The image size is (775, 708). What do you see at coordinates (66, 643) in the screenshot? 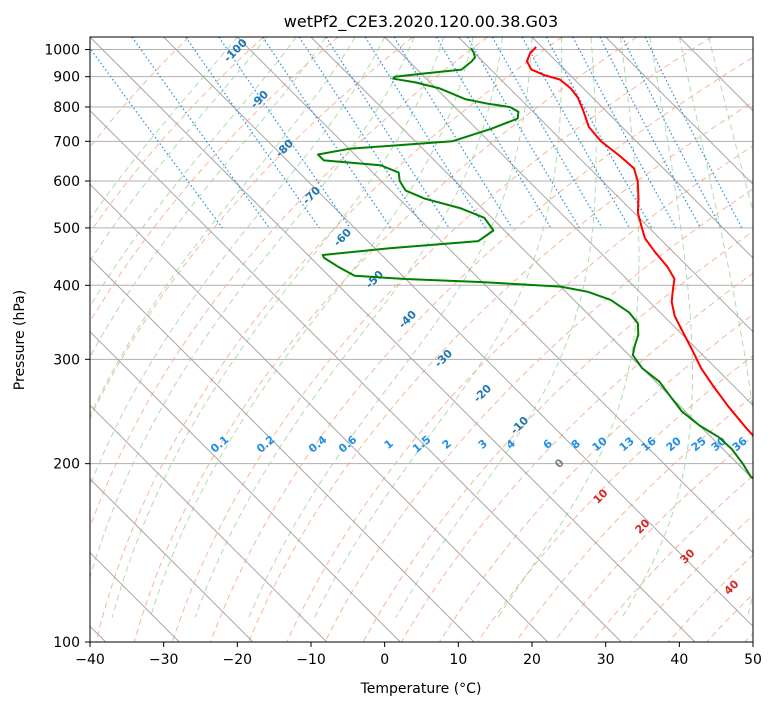
I see `y-tick-label: 100` at bounding box center [66, 643].